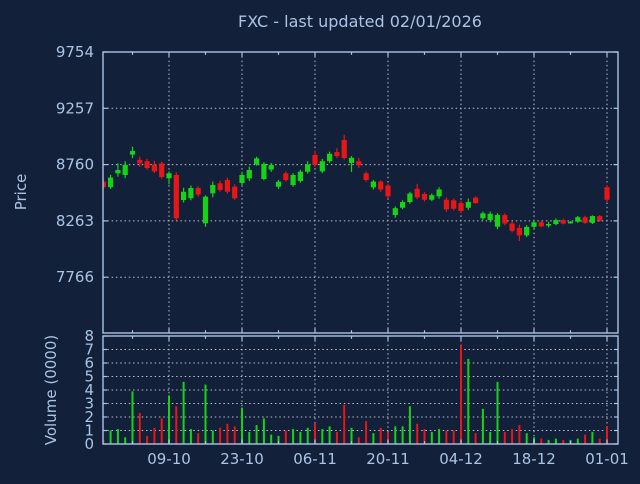 The width and height of the screenshot is (640, 484). I want to click on volume-tick-label: 4, so click(89, 390).